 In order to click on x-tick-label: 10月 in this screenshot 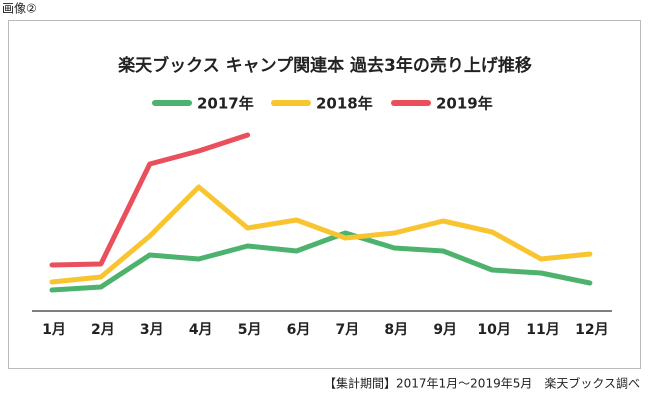, I will do `click(493, 330)`.